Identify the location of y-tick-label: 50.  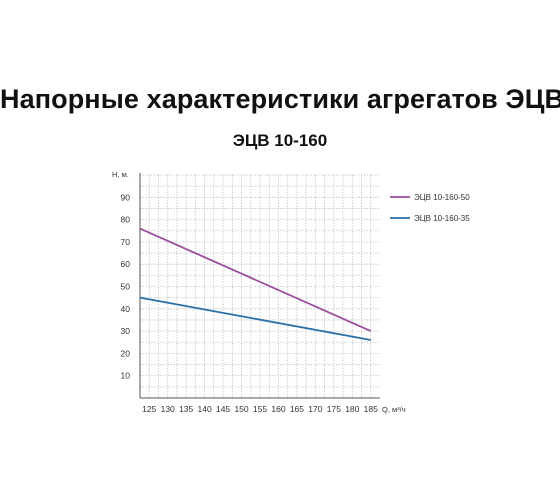
(126, 287).